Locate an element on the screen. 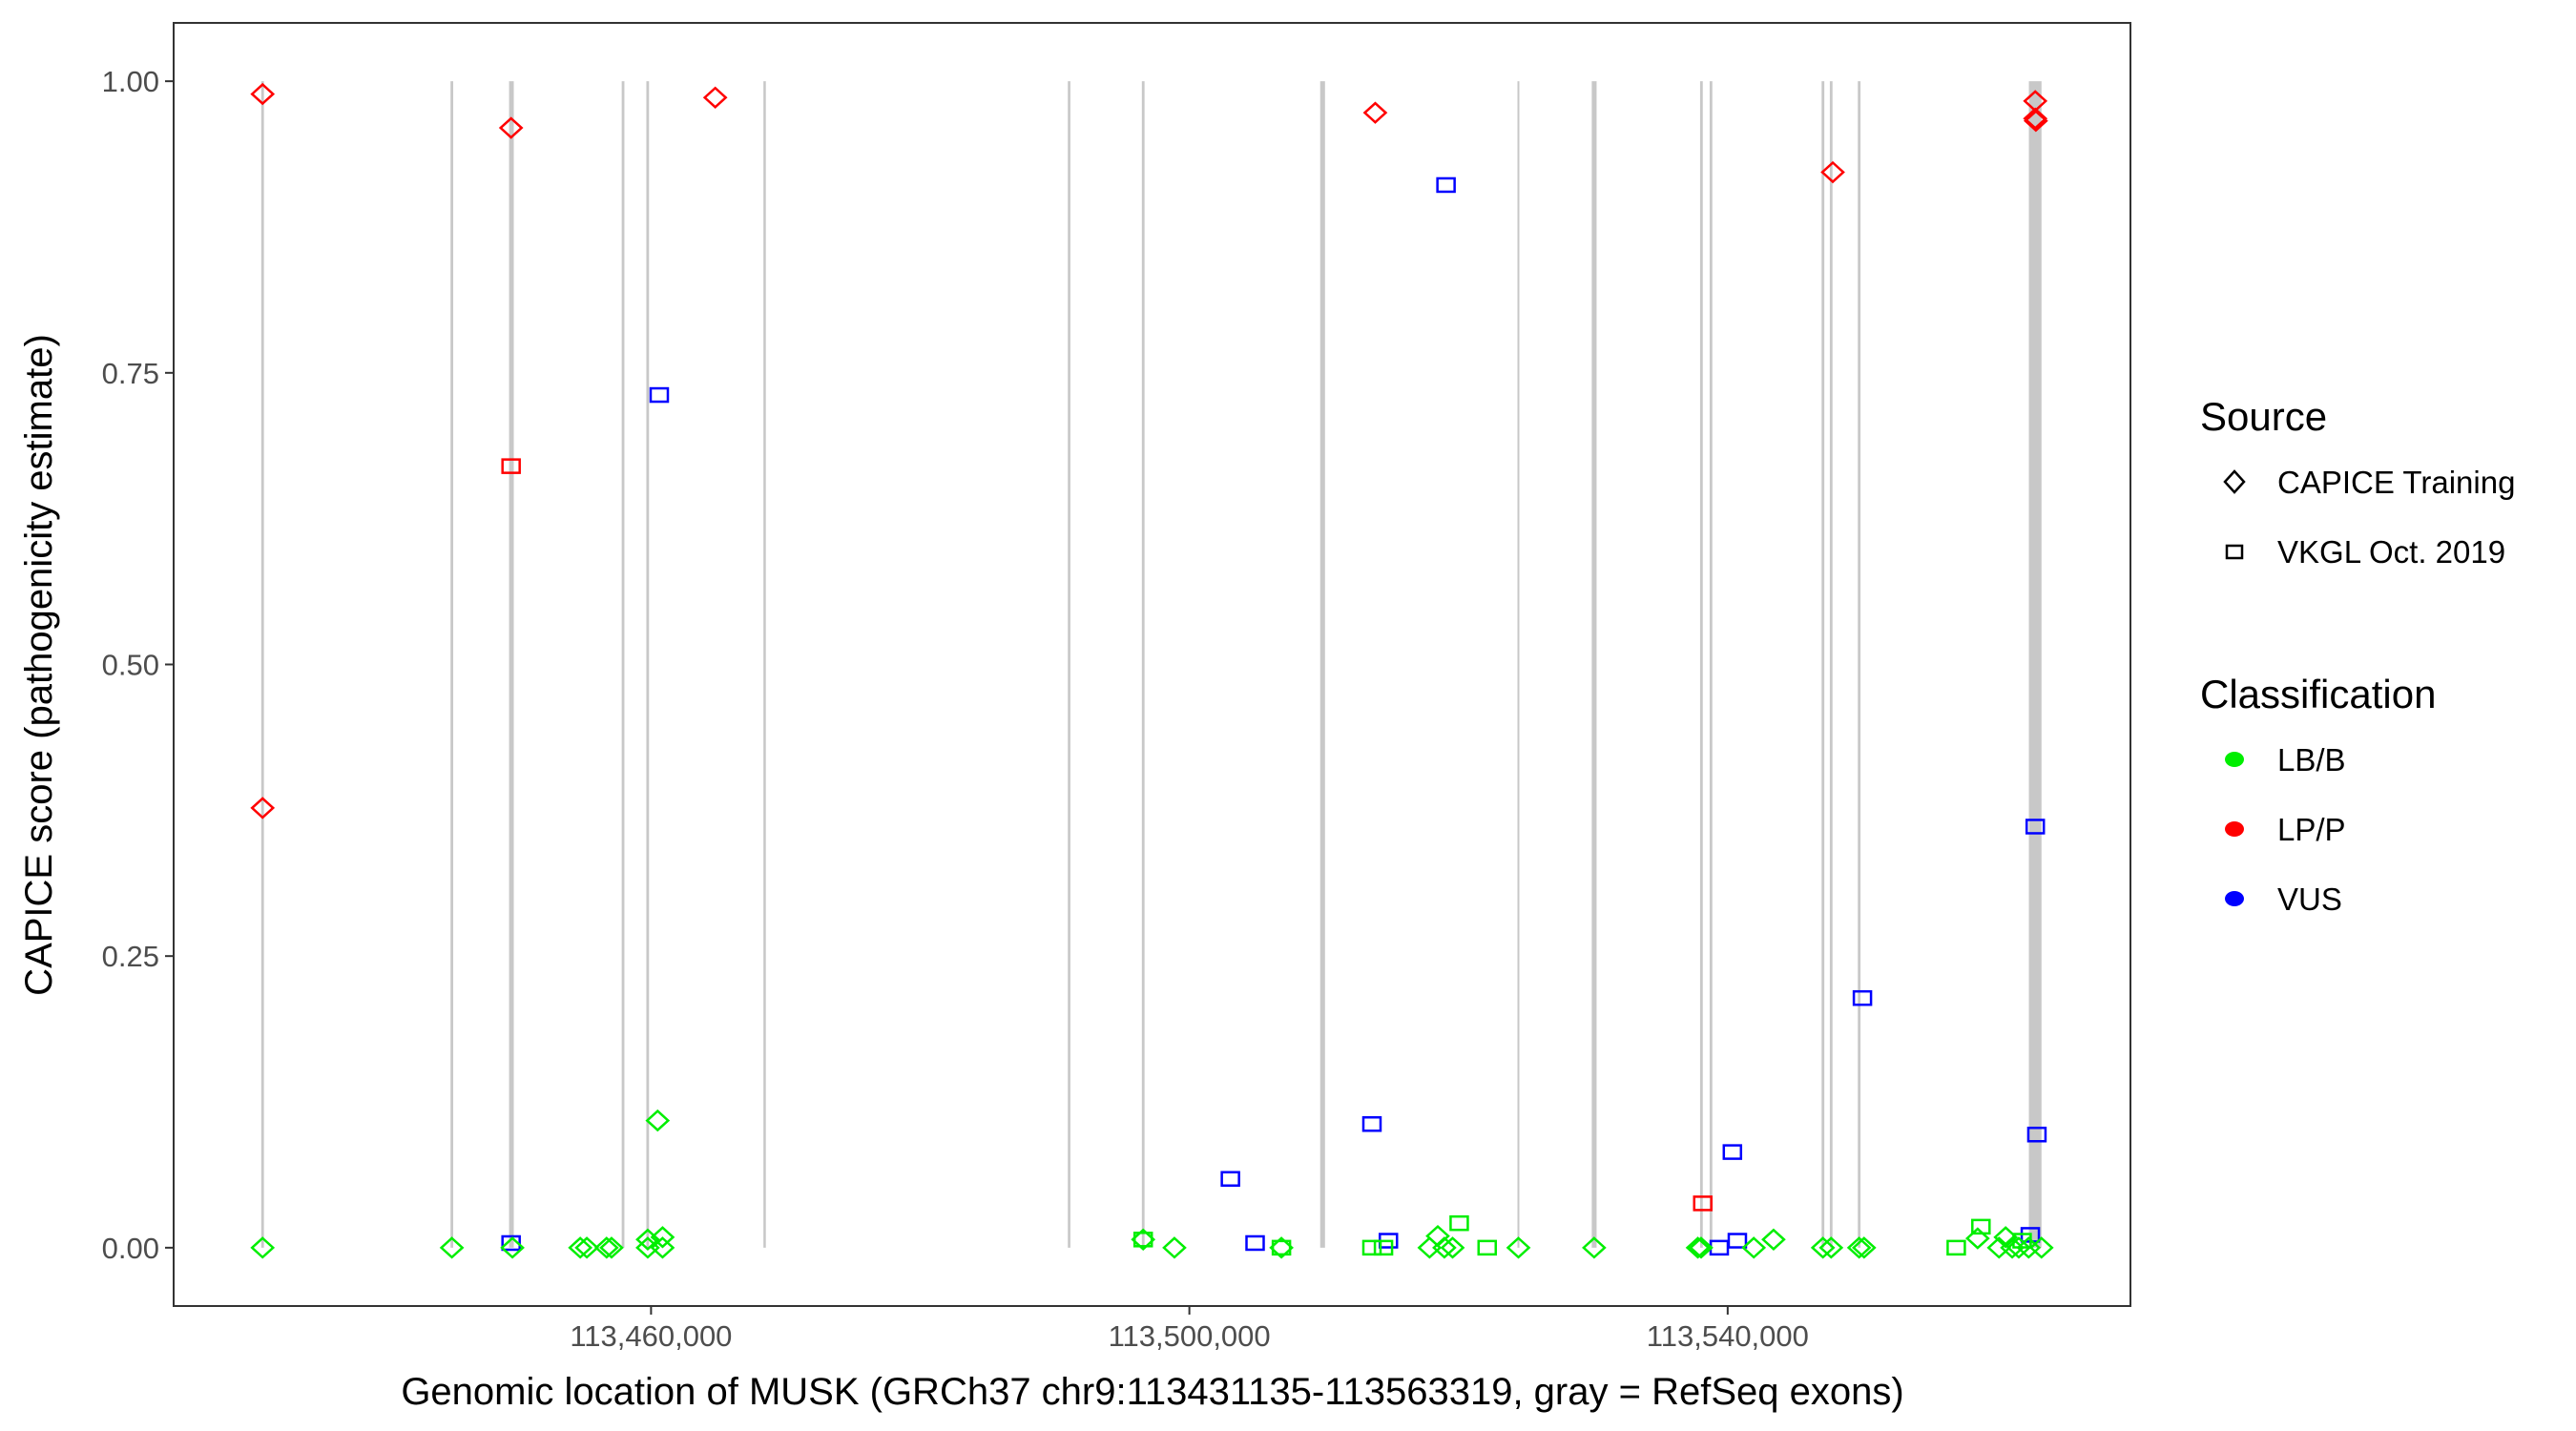  y-tick-label: 0.00 is located at coordinates (130, 1249).